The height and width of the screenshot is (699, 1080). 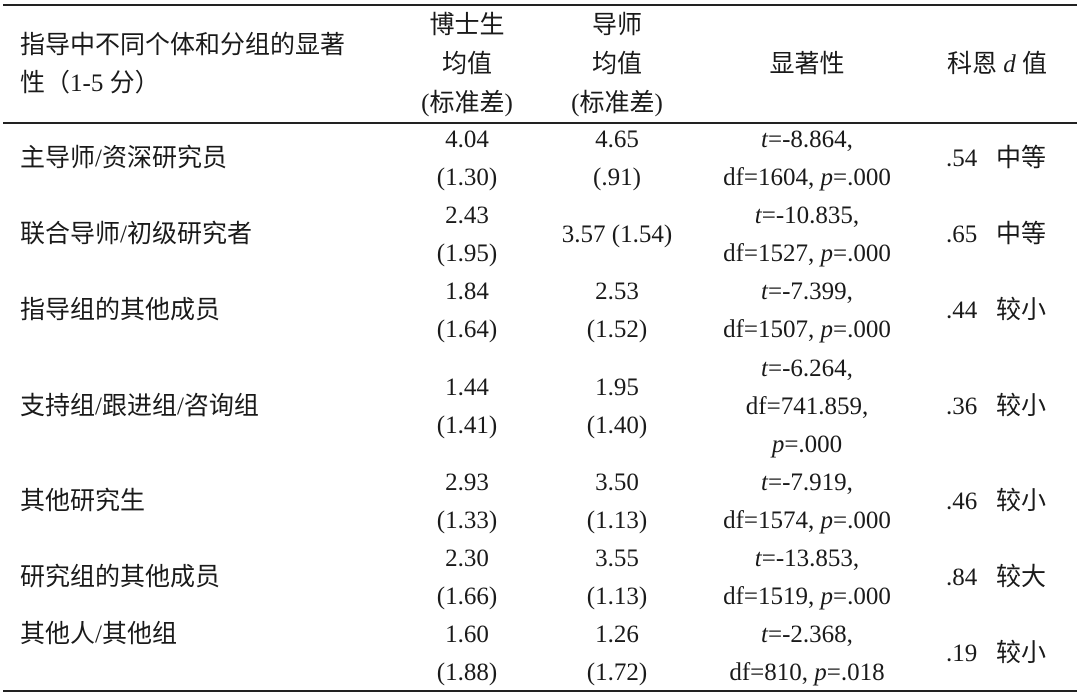 I want to click on cohen-d-value: .84, so click(x=962, y=577).